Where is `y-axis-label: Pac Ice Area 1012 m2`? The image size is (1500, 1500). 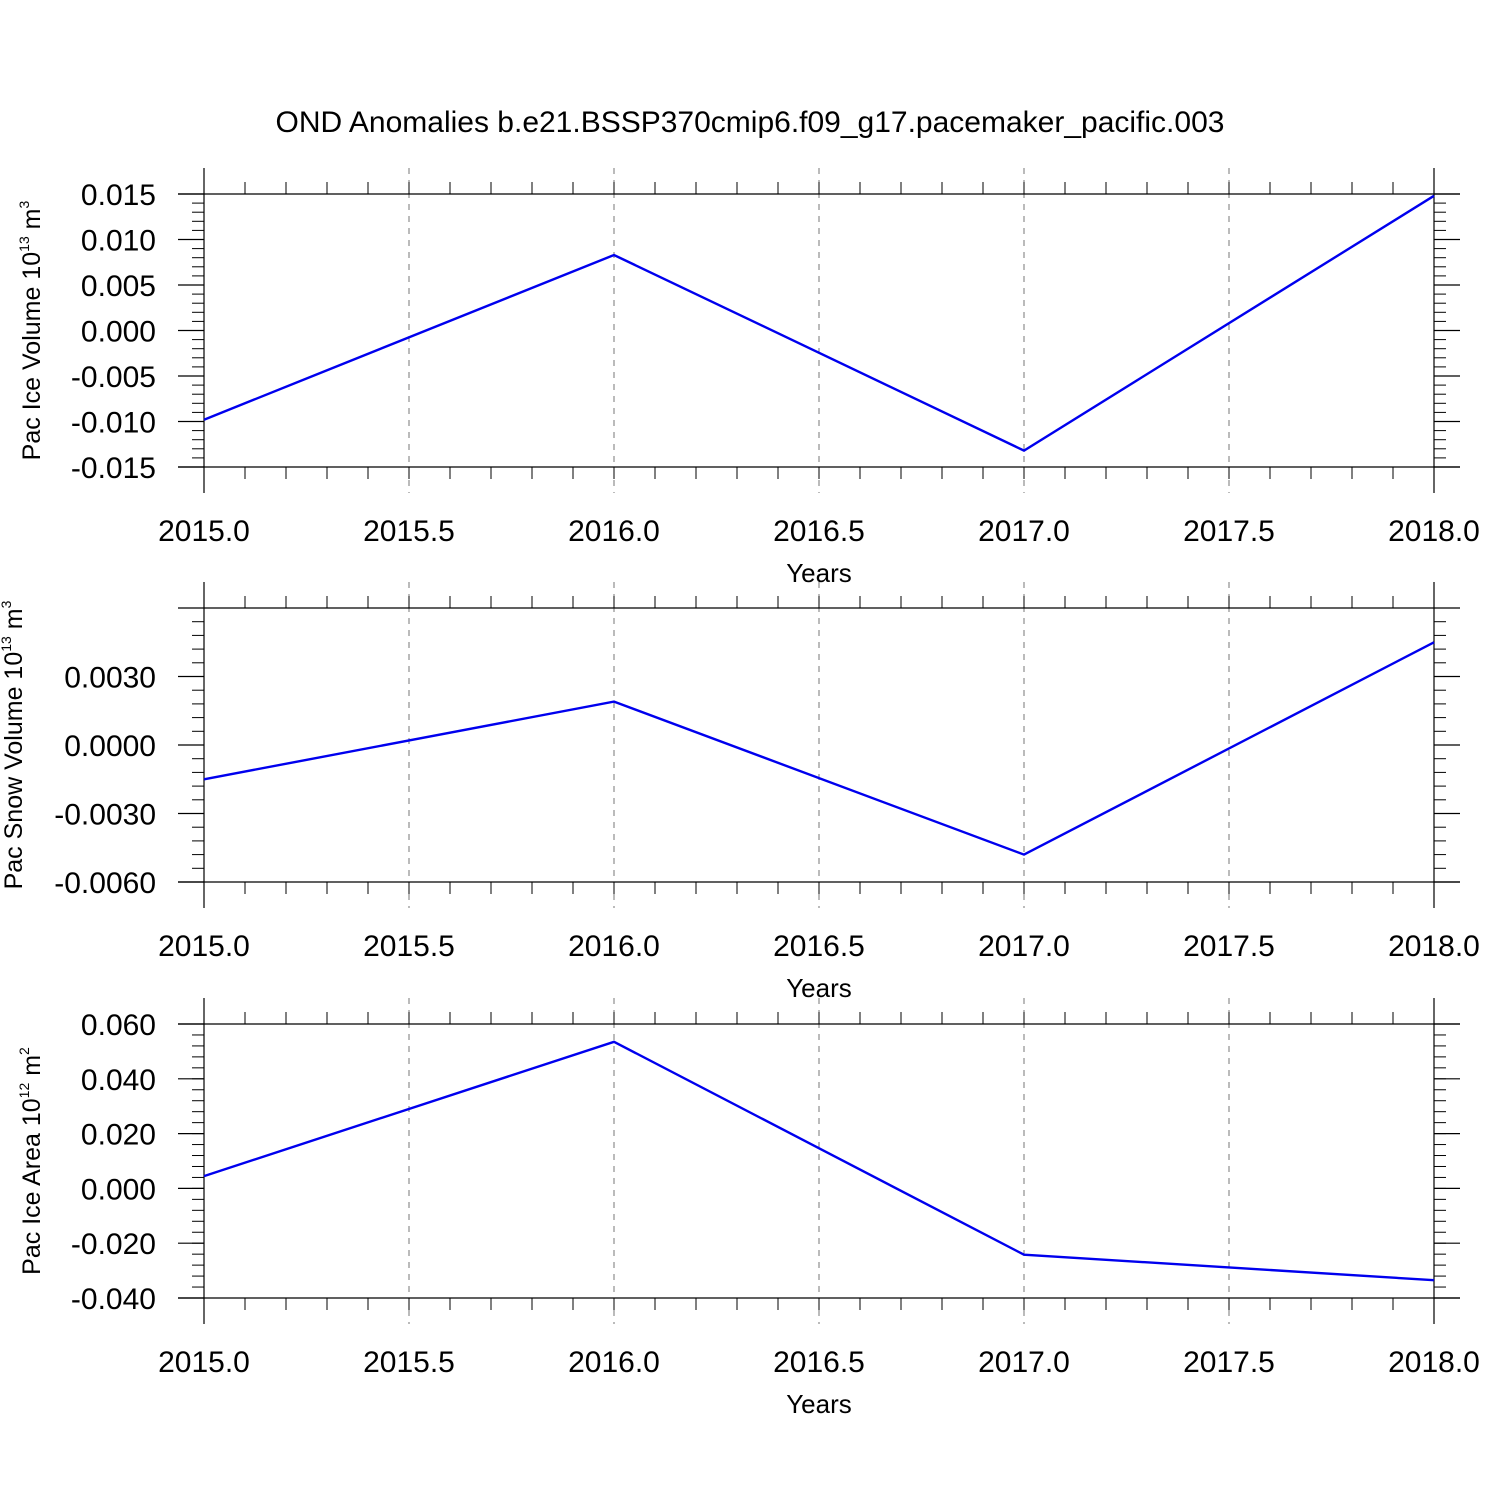 y-axis-label: Pac Ice Area 1012 m2 is located at coordinates (31, 1161).